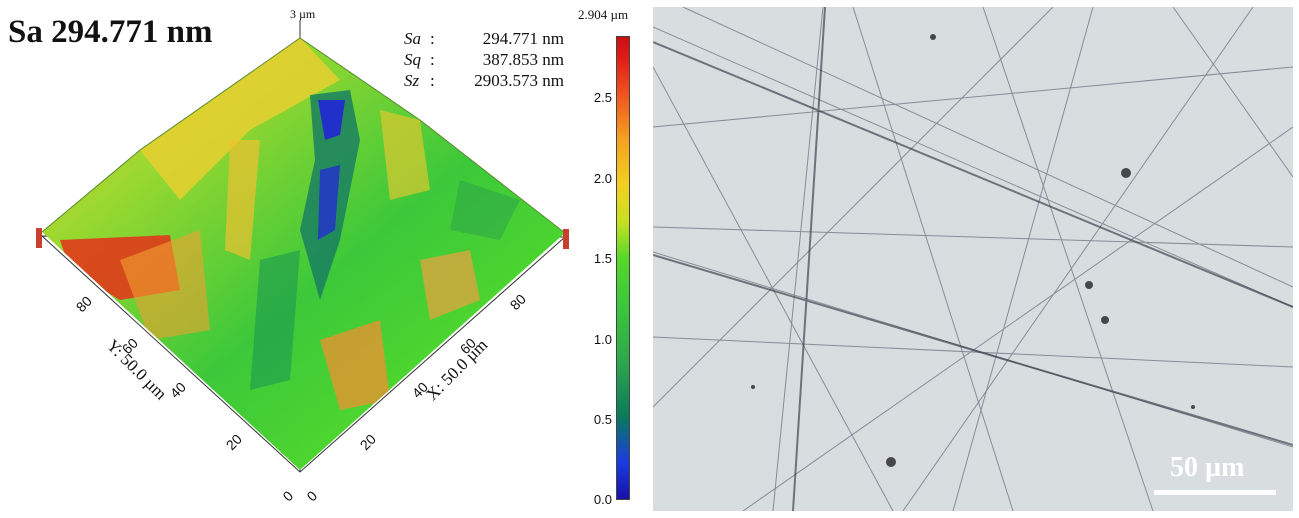 This screenshot has height=518, width=1299. What do you see at coordinates (519, 80) in the screenshot?
I see `stat-value: 2903.573 nm` at bounding box center [519, 80].